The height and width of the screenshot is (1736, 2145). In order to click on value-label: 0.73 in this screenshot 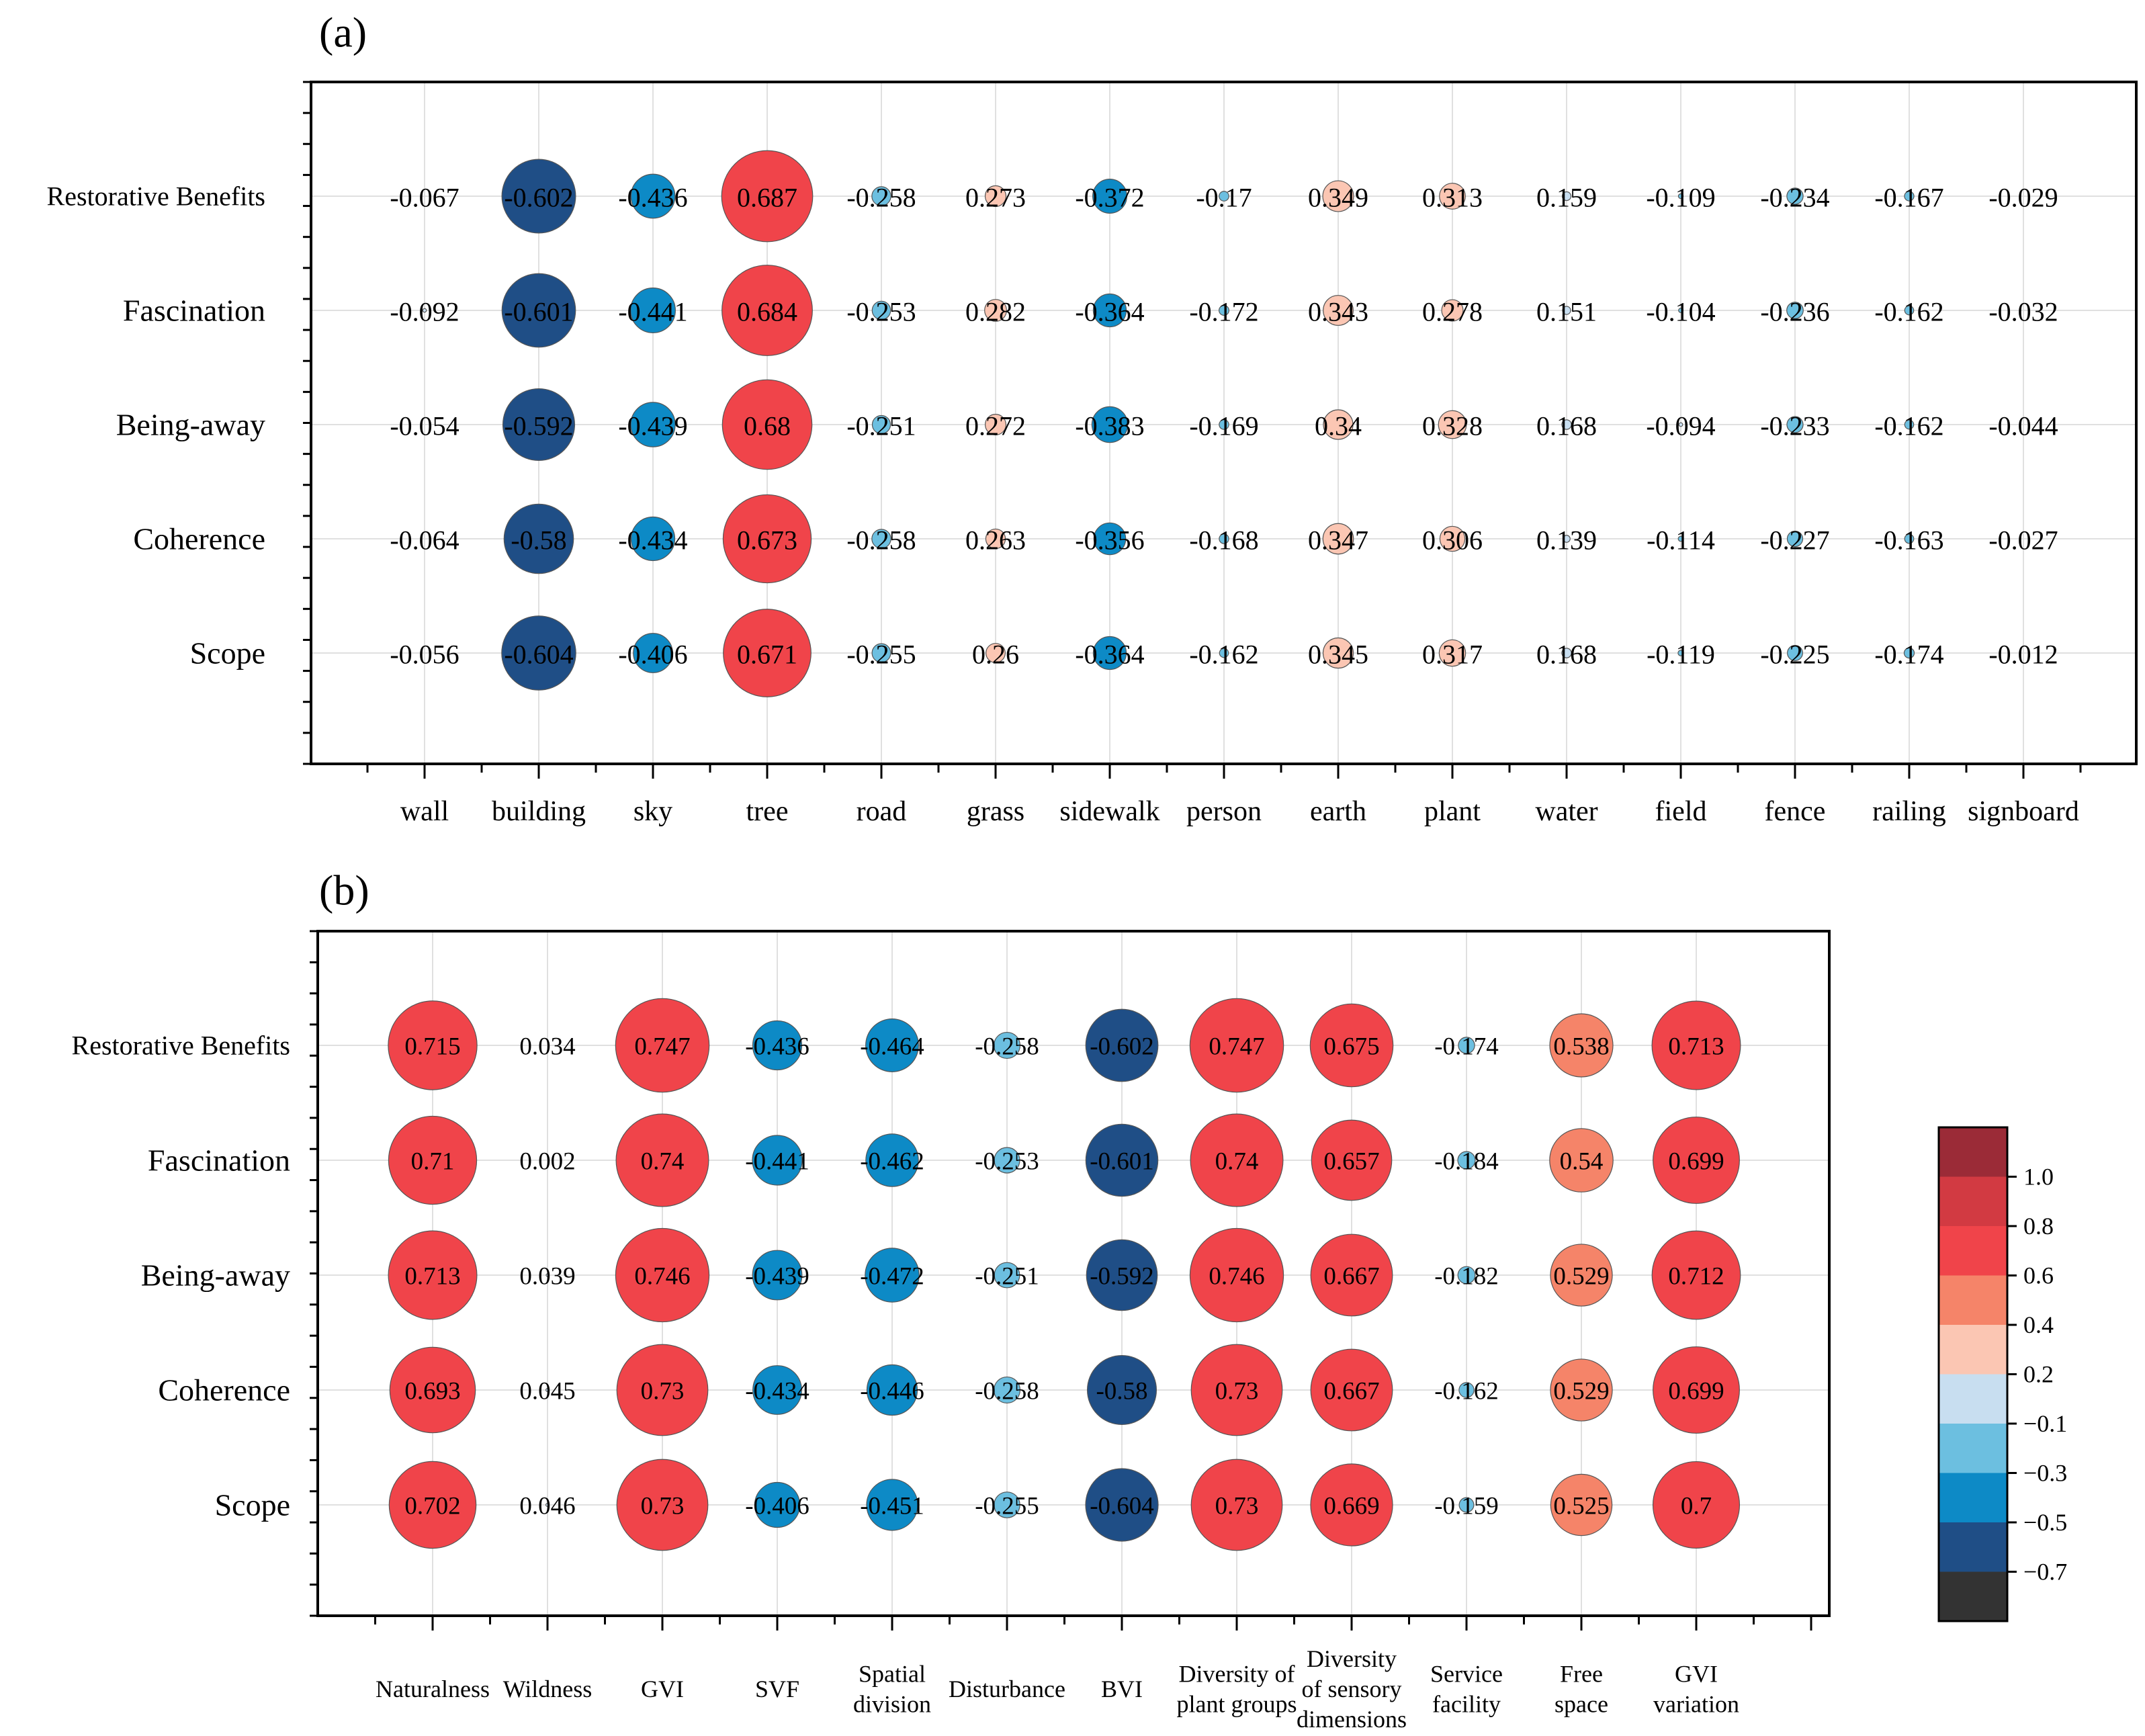, I will do `click(1237, 1392)`.